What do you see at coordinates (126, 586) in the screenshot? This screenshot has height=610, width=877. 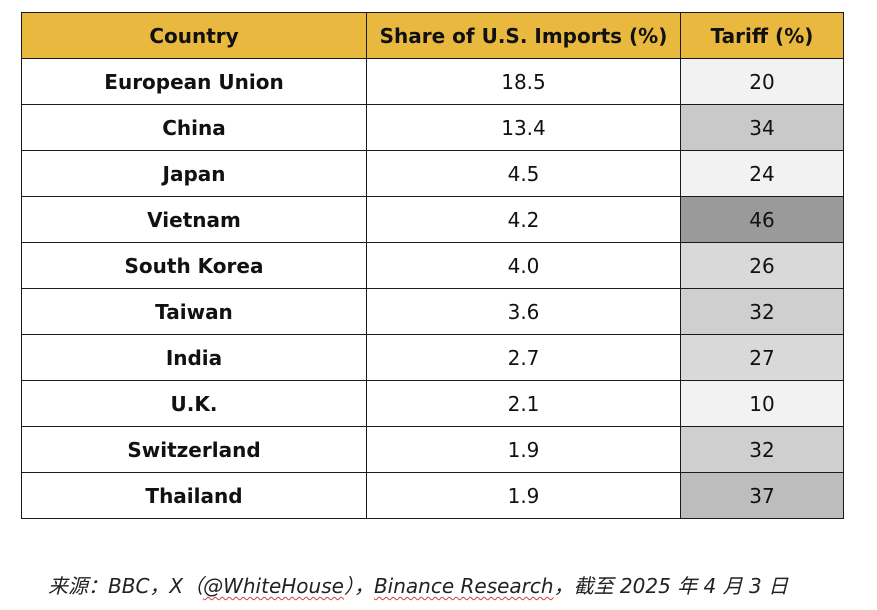 I see `footnote-prefix: 来源：BBC，X（` at bounding box center [126, 586].